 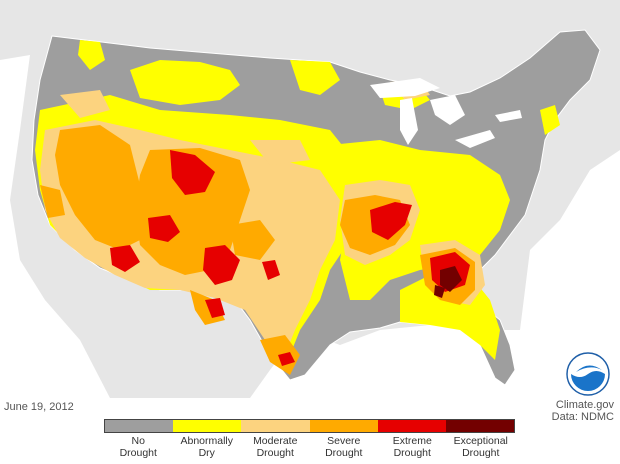 I want to click on legend-label-exceptional-drought: Exceptional Drought, so click(x=480, y=447).